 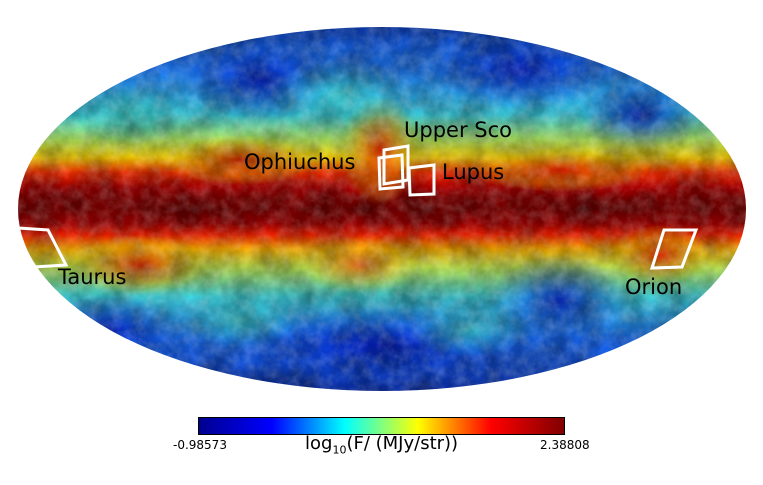 What do you see at coordinates (674, 249) in the screenshot?
I see `orion-box` at bounding box center [674, 249].